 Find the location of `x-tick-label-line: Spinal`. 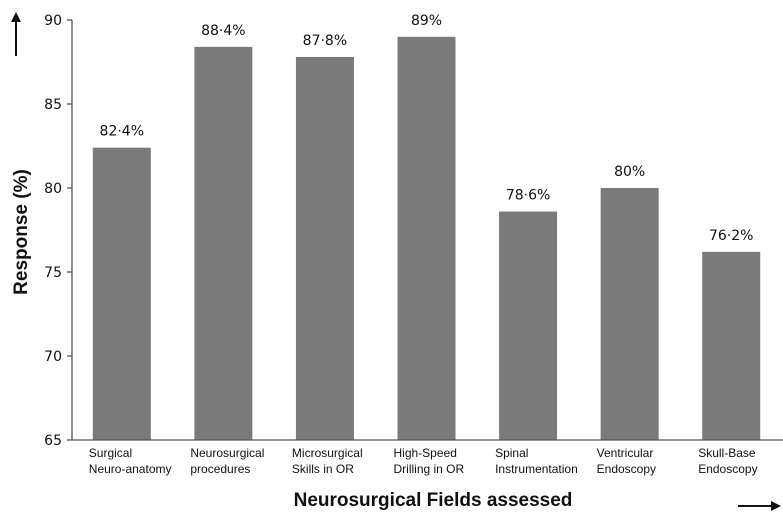

x-tick-label-line: Spinal is located at coordinates (511, 453).